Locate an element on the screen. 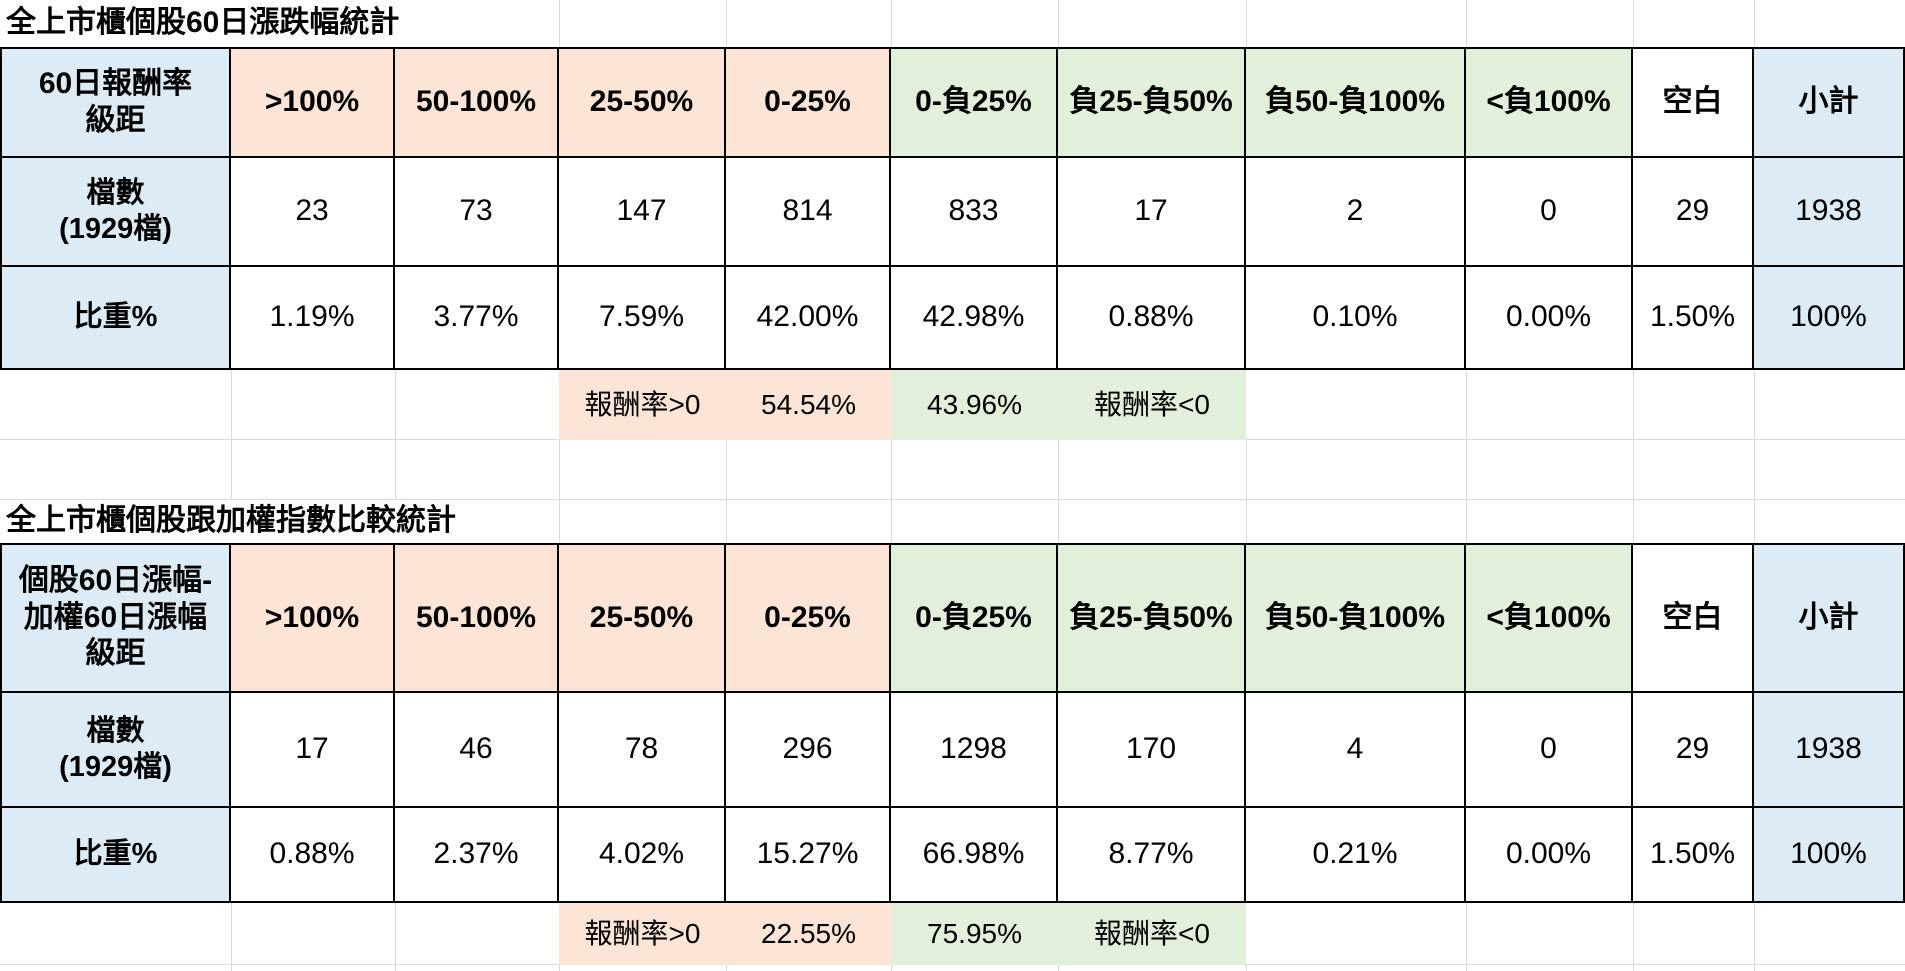  t1-header-cell: 負25-負50% is located at coordinates (1152, 102).